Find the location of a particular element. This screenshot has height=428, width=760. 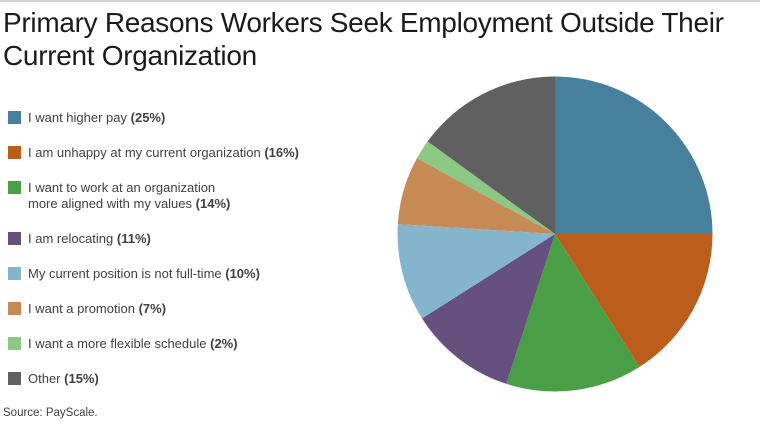

legend-pct: (10%) is located at coordinates (242, 273).